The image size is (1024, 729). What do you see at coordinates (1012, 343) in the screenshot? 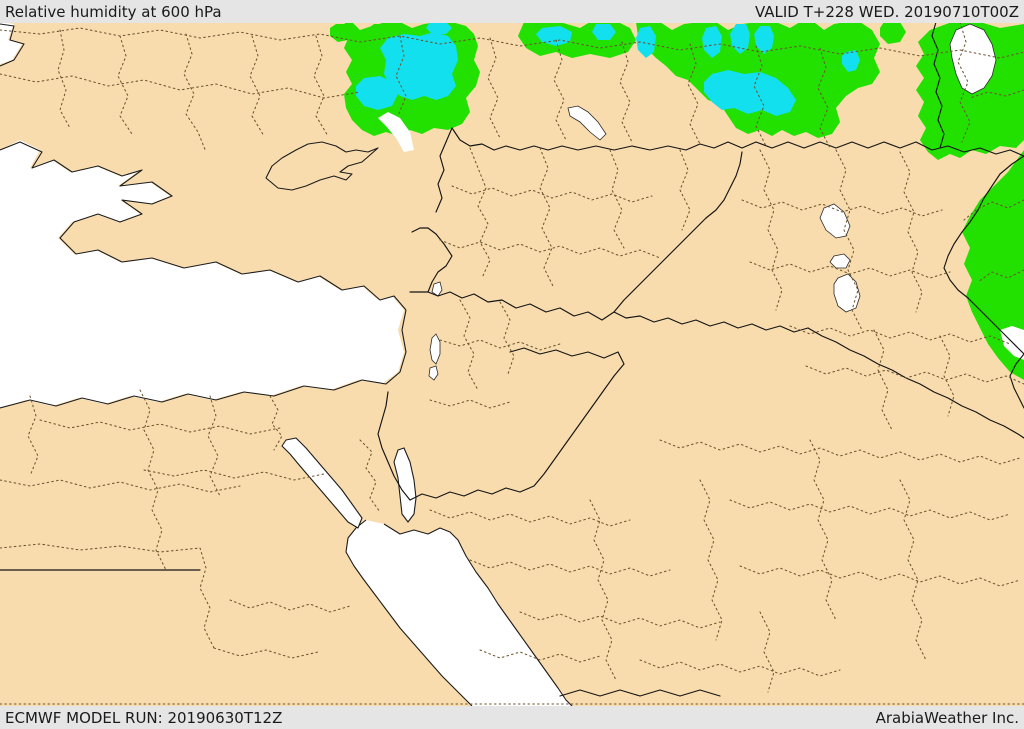
I see `sea-persian-gulf-head` at bounding box center [1012, 343].